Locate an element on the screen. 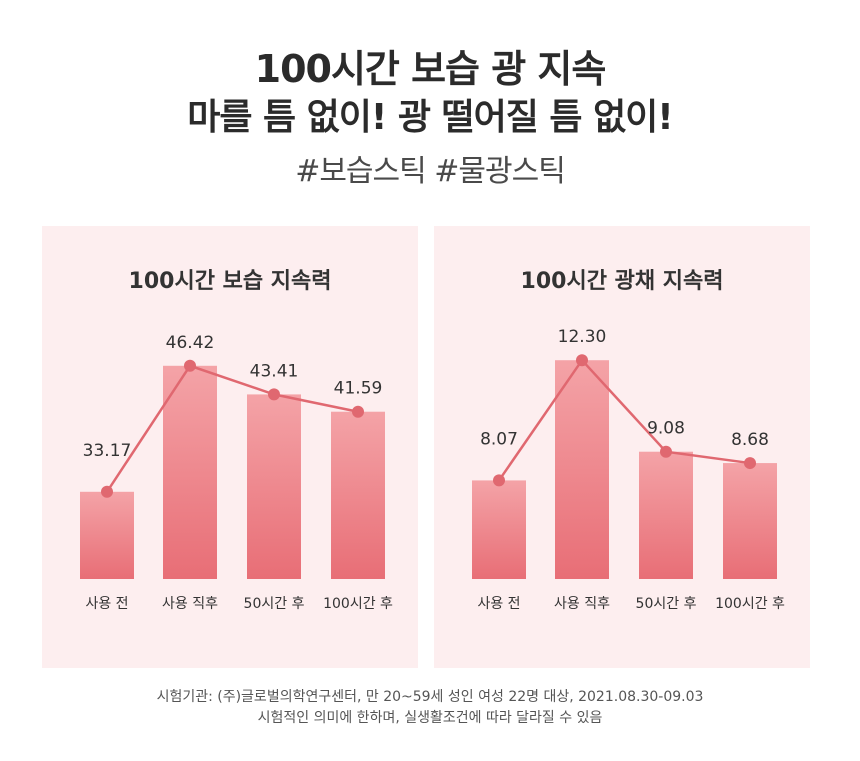  chart-title: 100시간 광채 지속력 is located at coordinates (622, 281).